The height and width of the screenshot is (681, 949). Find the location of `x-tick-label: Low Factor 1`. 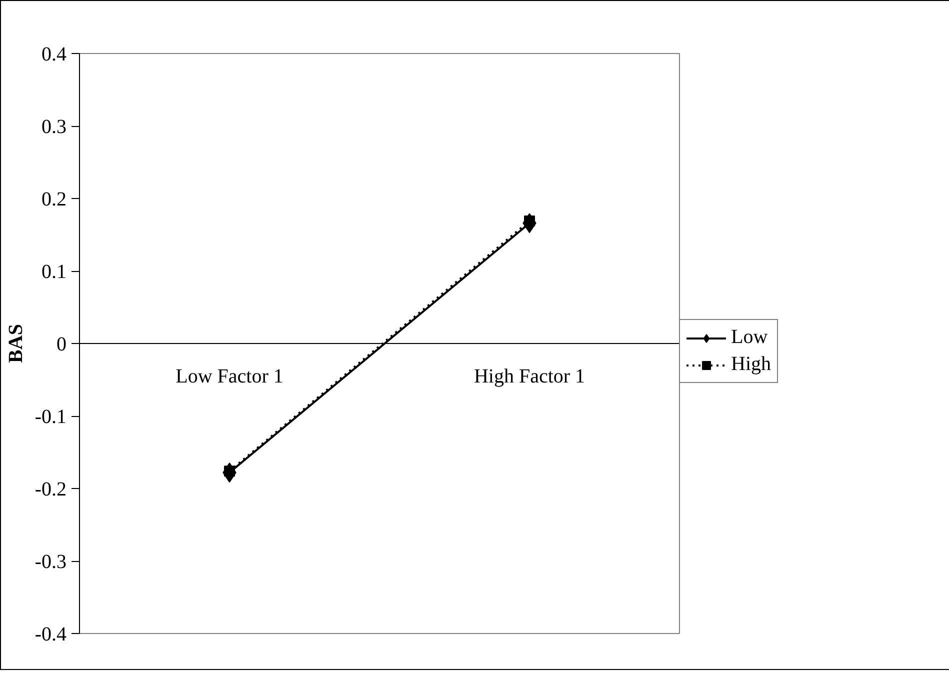

x-tick-label: Low Factor 1 is located at coordinates (230, 377).